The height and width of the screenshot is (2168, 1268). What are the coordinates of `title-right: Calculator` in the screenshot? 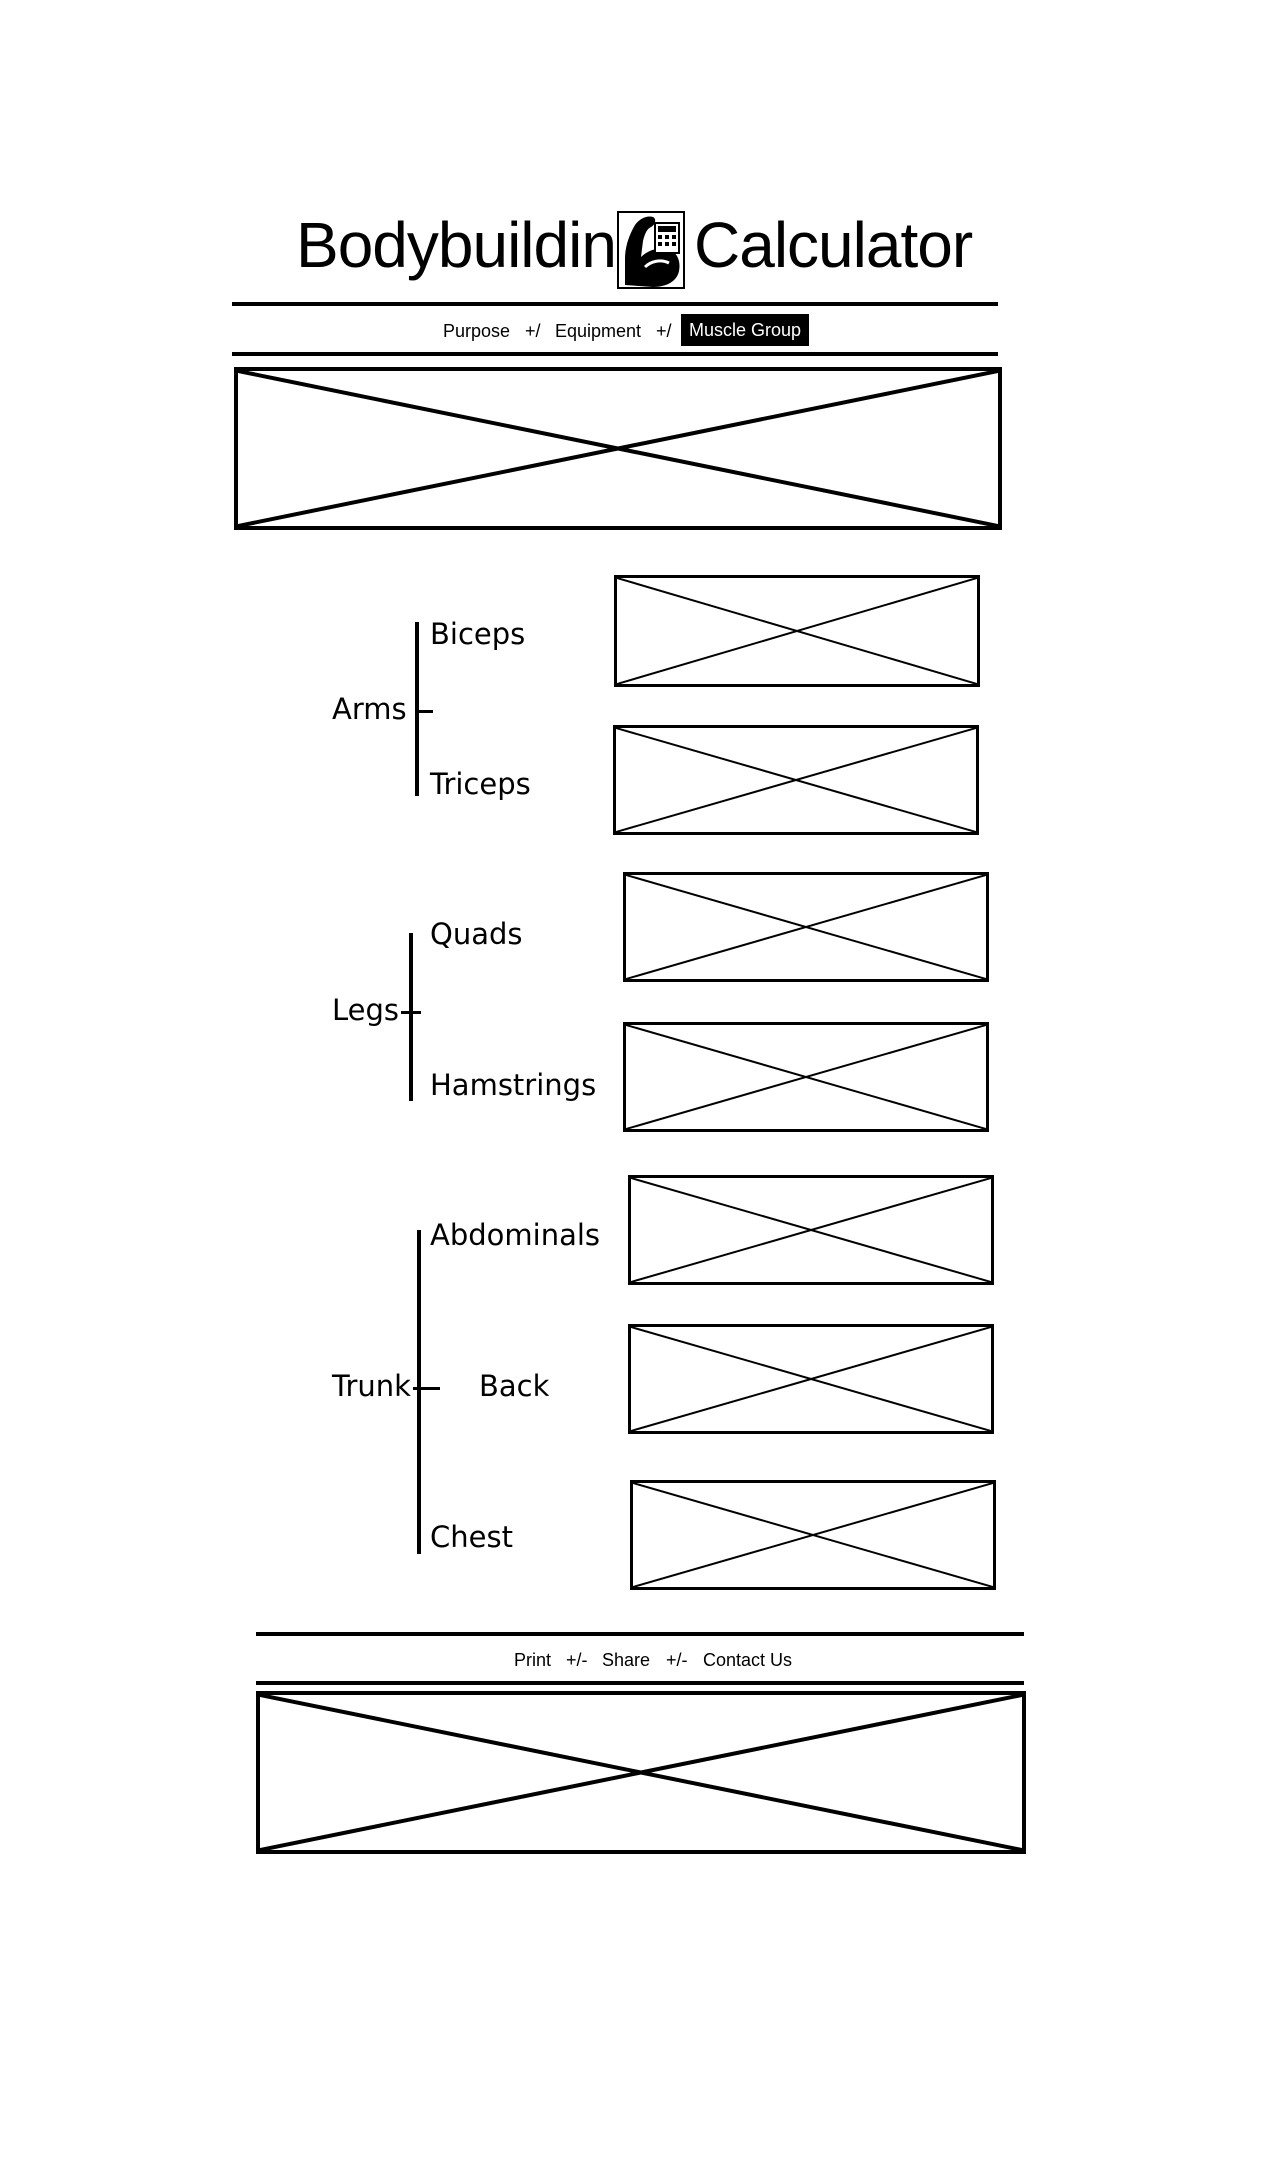 It's located at (833, 245).